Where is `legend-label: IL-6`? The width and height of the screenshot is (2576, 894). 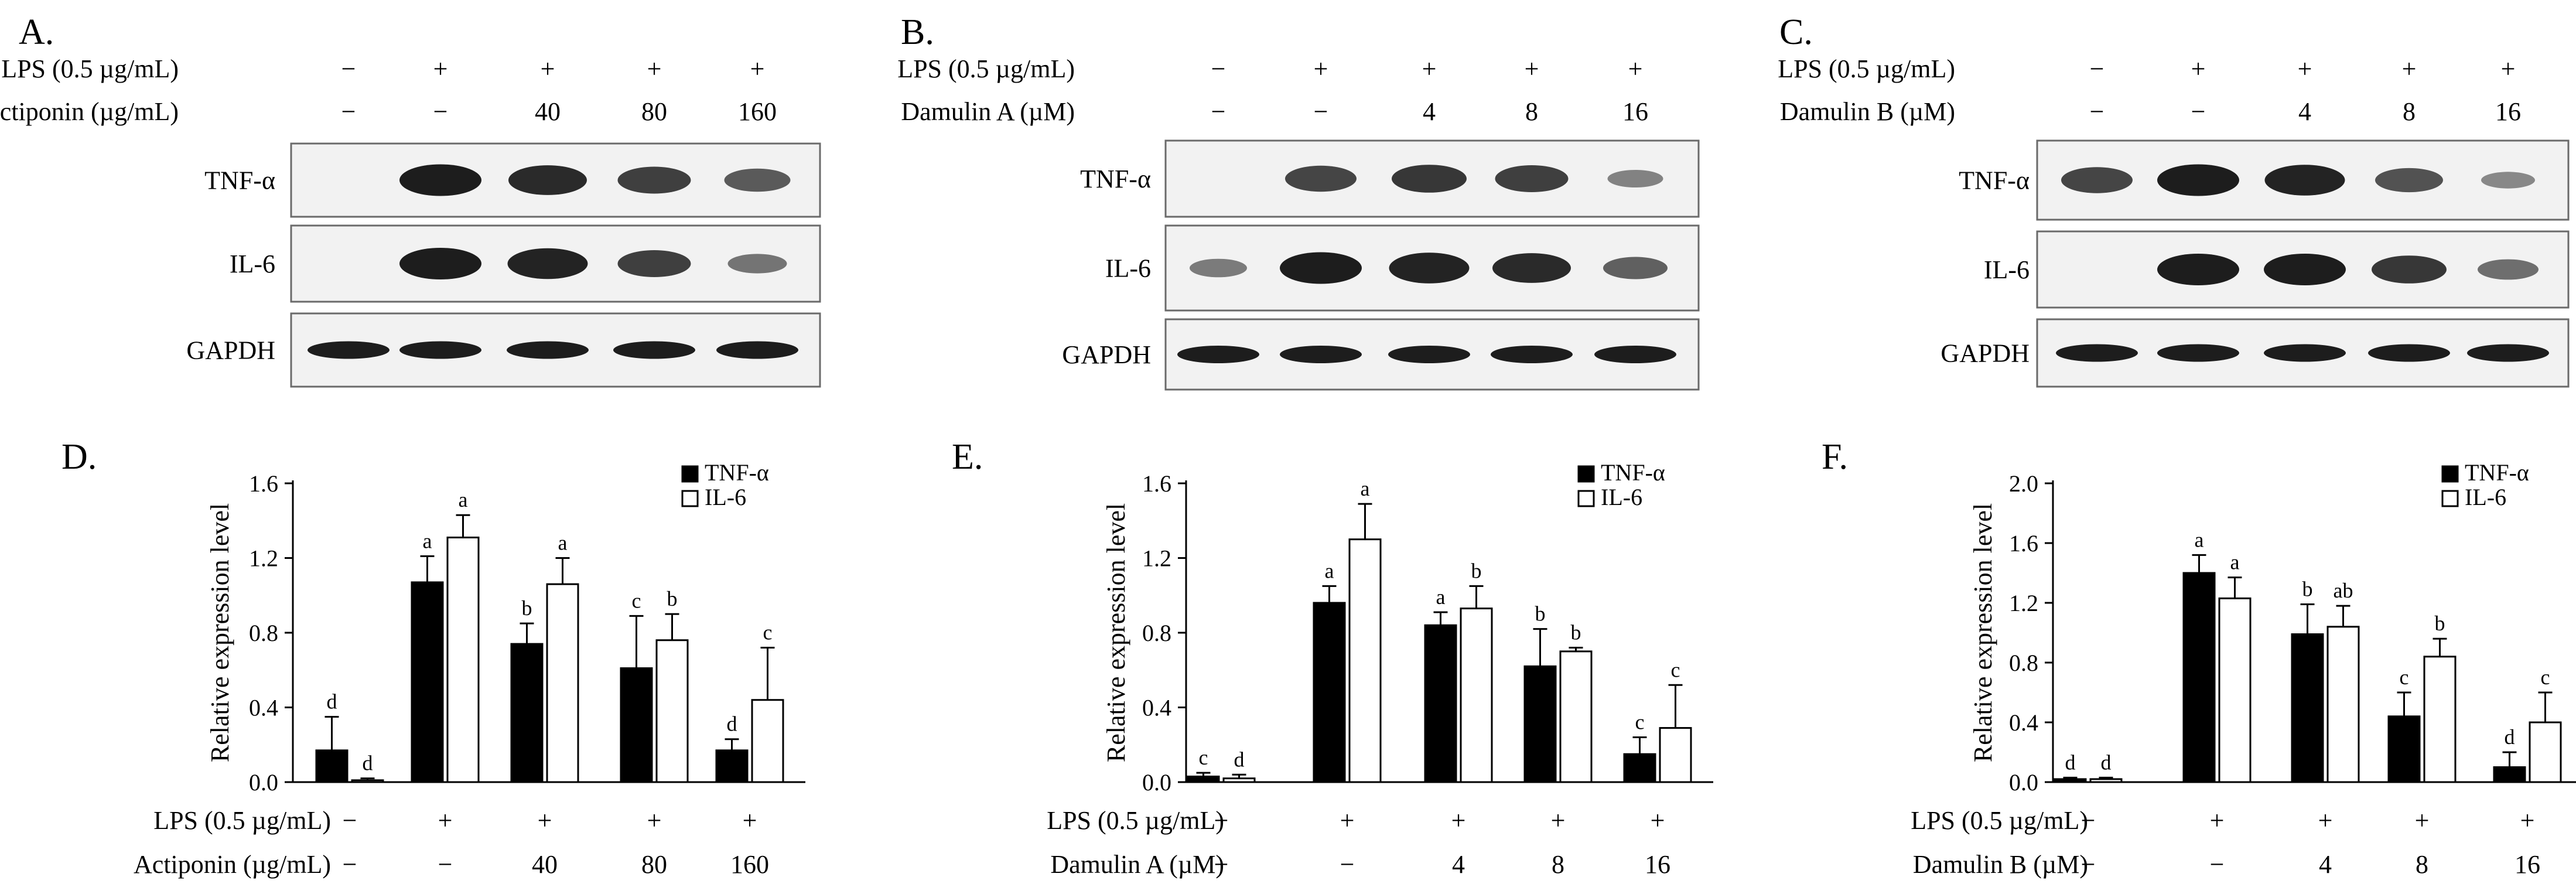 legend-label: IL-6 is located at coordinates (725, 497).